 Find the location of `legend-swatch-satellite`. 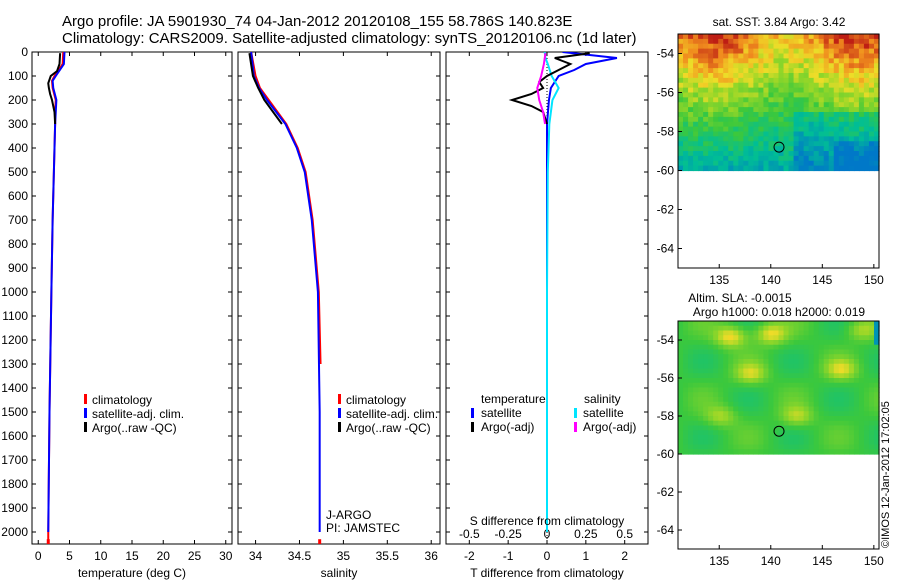

legend-swatch-satellite is located at coordinates (85, 413).